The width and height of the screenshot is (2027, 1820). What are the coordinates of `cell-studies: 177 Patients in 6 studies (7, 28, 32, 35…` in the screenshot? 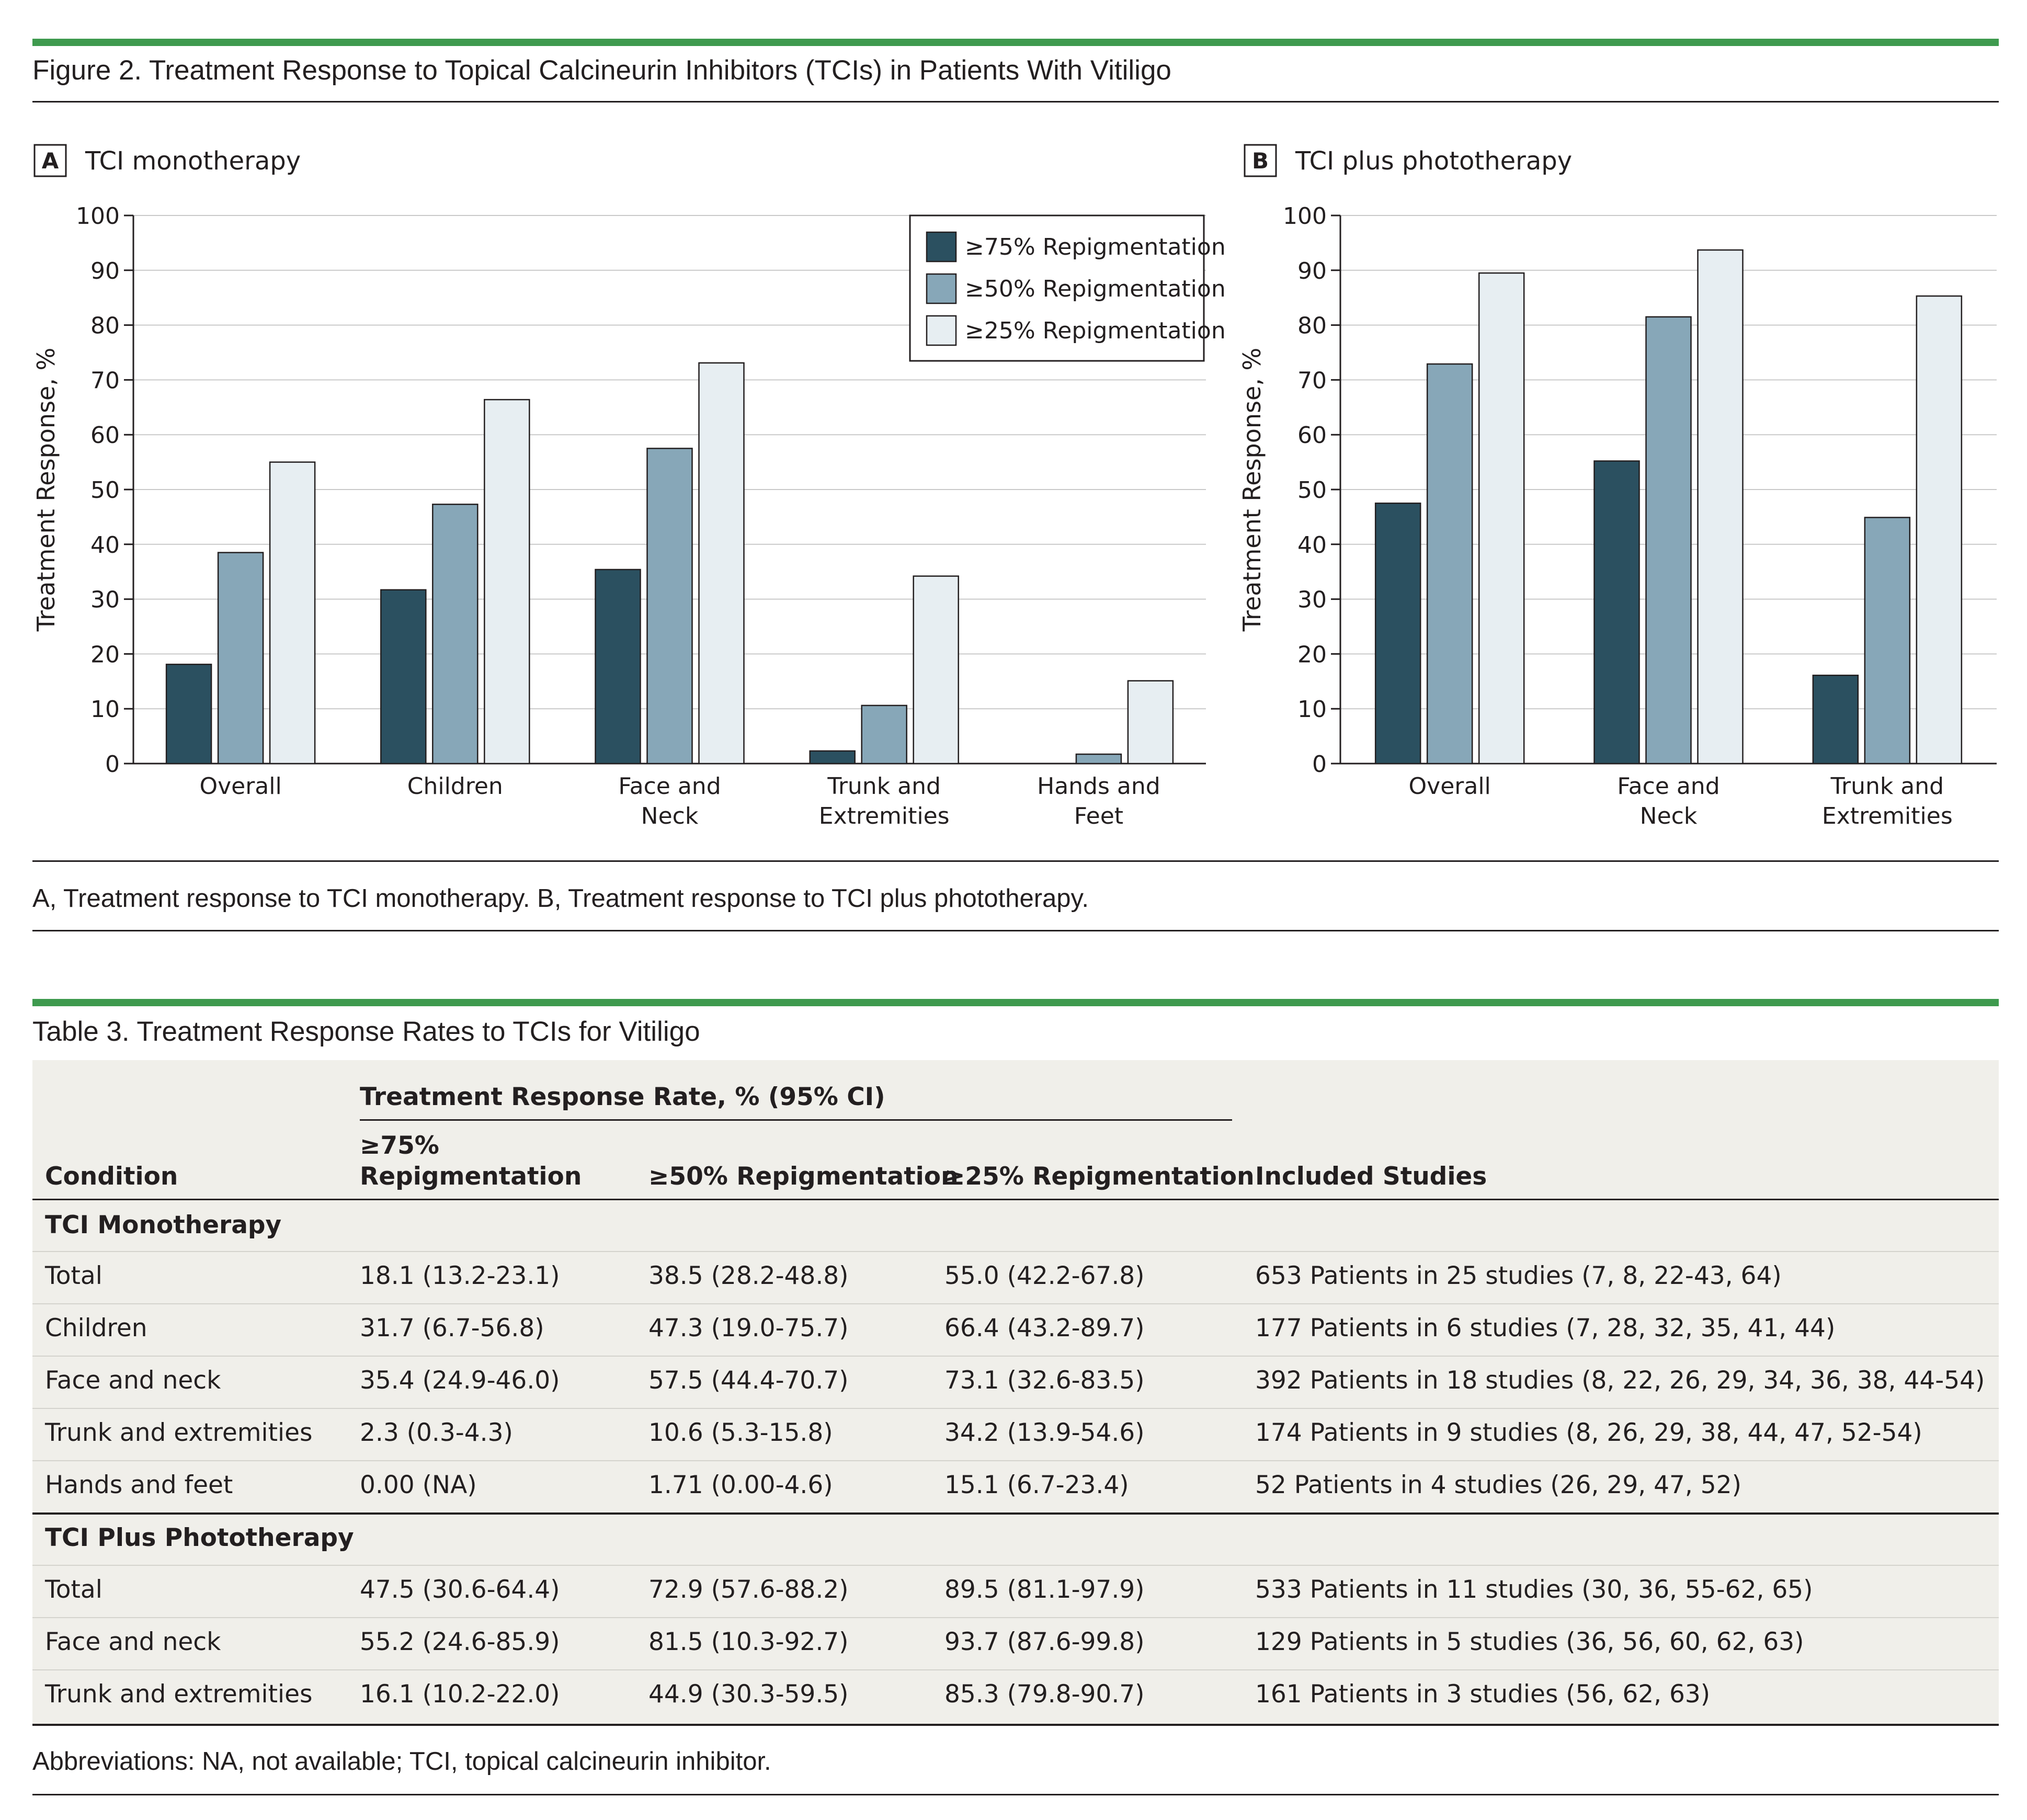 It's located at (1545, 1328).